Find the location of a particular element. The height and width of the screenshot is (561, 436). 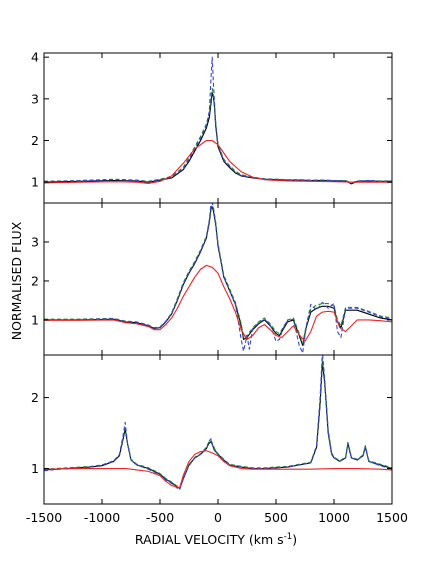

y-tick-label: 4 is located at coordinates (35, 57).